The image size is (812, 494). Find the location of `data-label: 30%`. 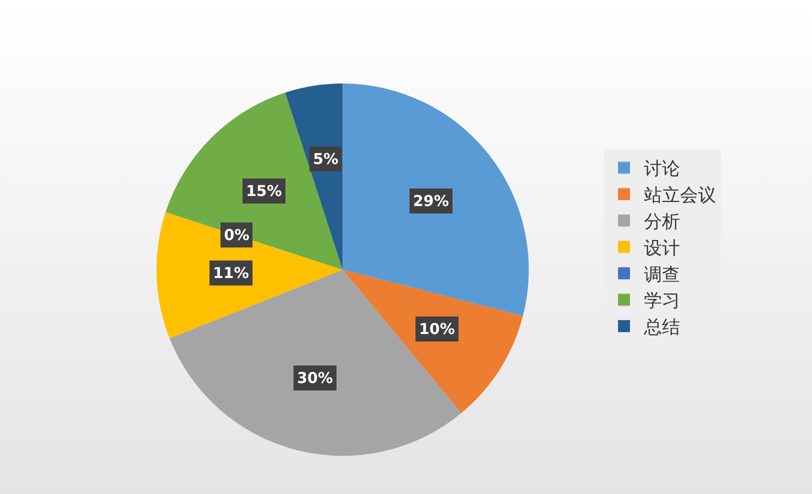

data-label: 30% is located at coordinates (315, 378).